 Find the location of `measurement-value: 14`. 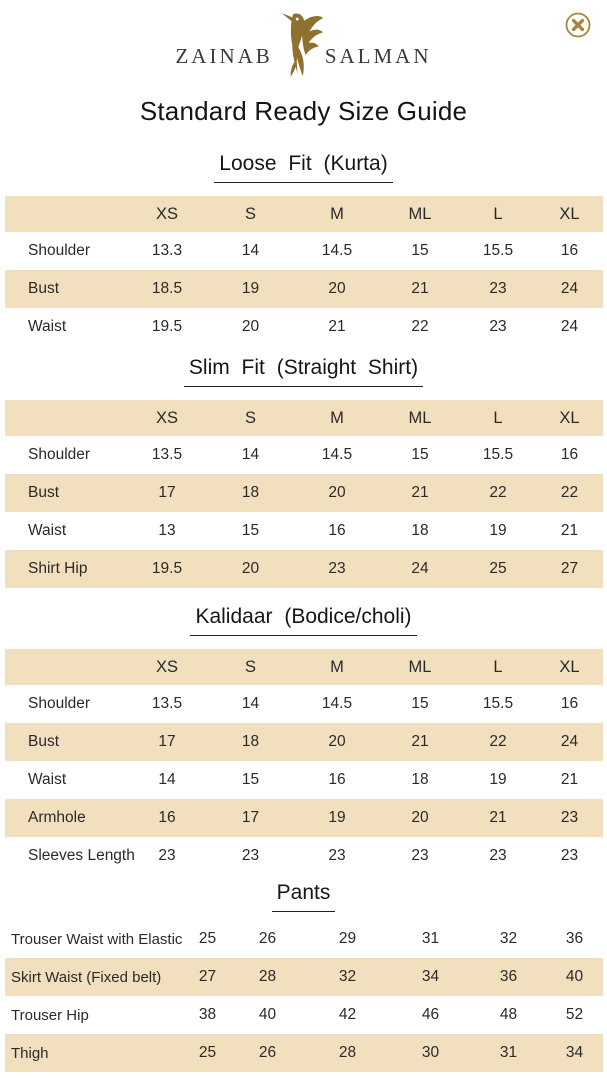

measurement-value: 14 is located at coordinates (250, 250).